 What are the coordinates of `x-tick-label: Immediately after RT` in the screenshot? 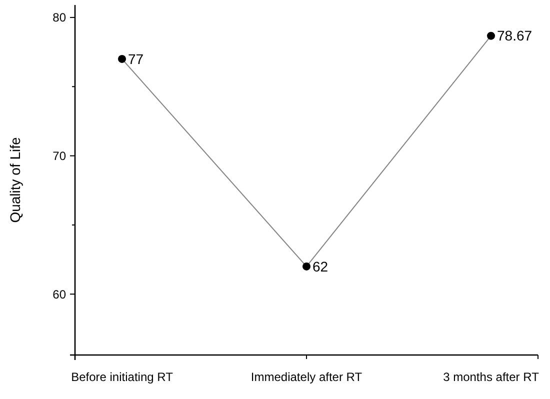 It's located at (306, 377).